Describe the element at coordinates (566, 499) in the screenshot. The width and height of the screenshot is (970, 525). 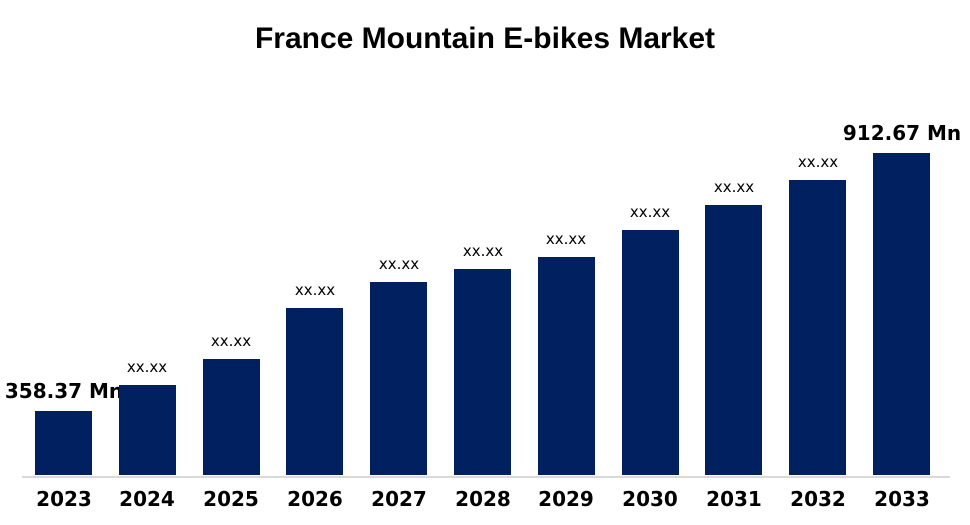
I see `x-tick-label-2029: 2029` at that location.